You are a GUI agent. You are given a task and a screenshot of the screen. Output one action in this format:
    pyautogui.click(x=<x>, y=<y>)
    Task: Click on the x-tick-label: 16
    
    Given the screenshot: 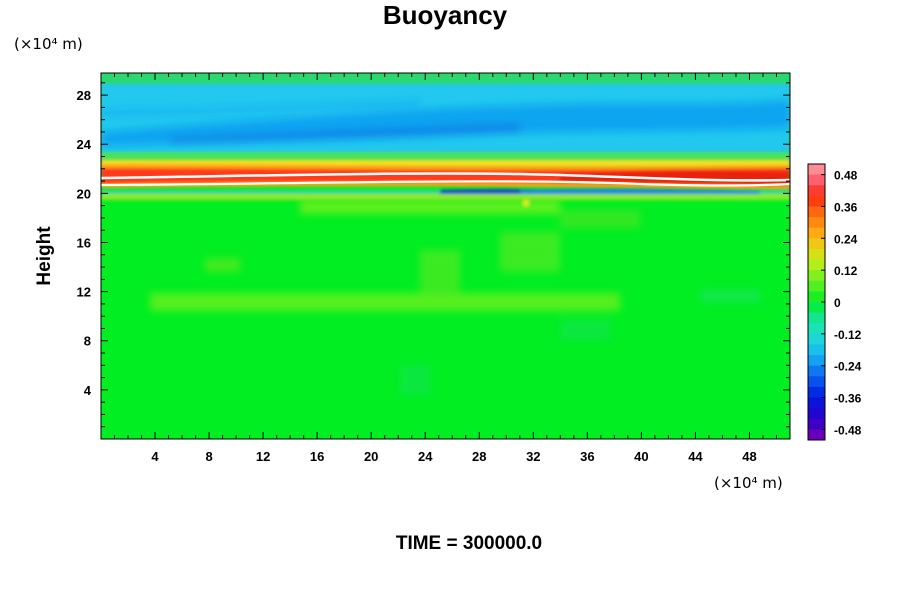 What is the action you would take?
    pyautogui.click(x=317, y=456)
    